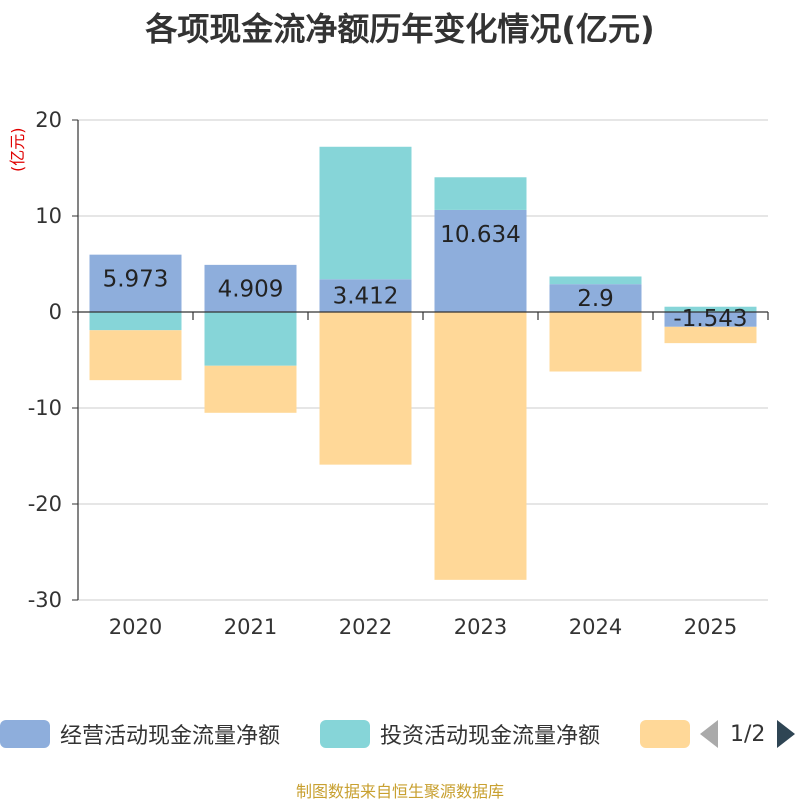  I want to click on x-tick-label: 2023, so click(480, 627).